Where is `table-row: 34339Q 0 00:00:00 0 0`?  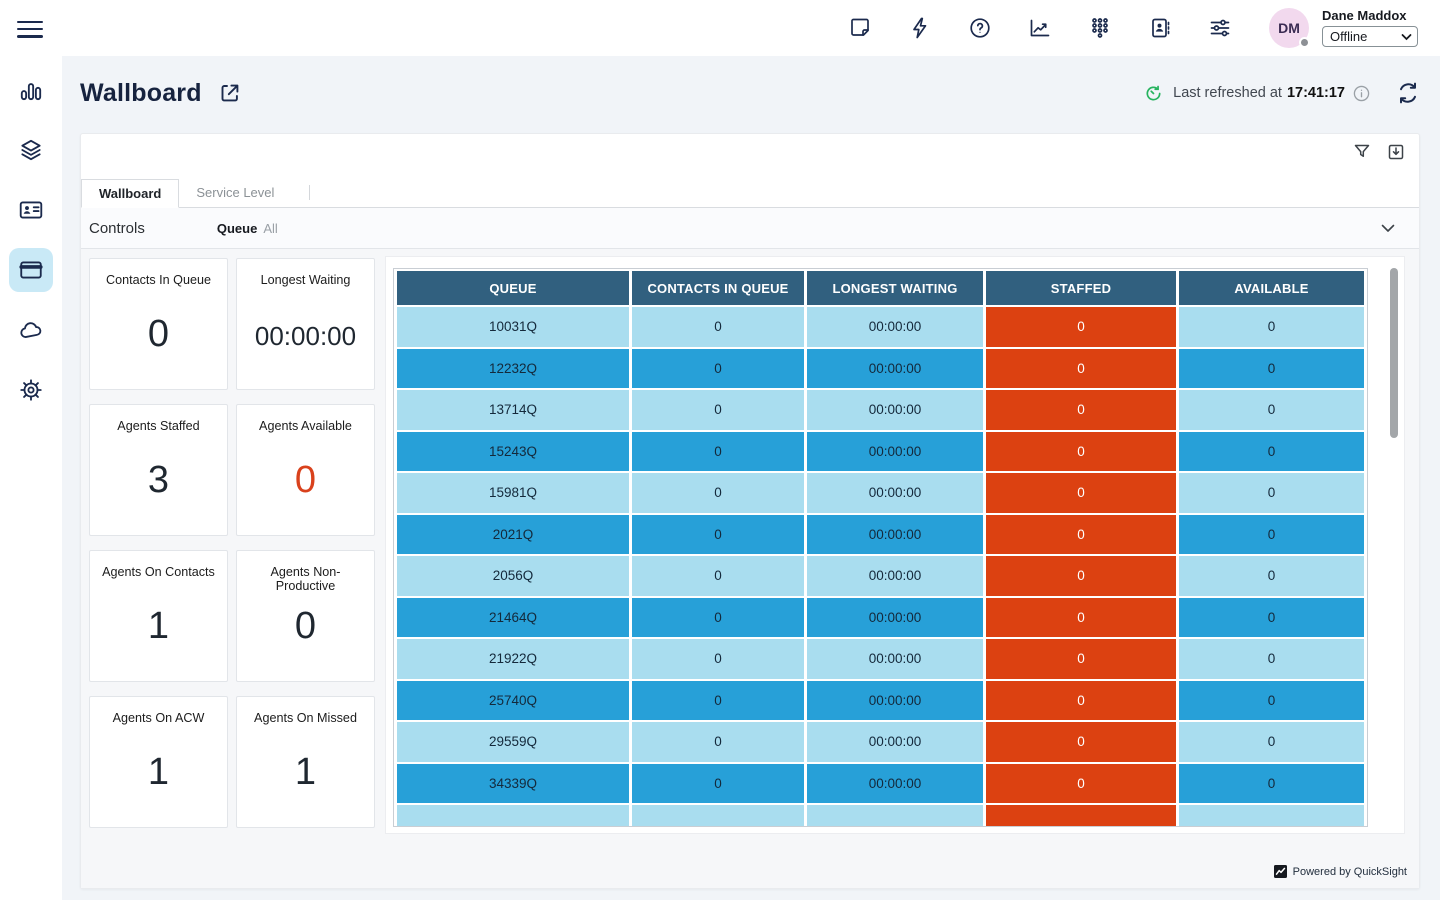
table-row: 34339Q 0 00:00:00 0 0 is located at coordinates (880, 783).